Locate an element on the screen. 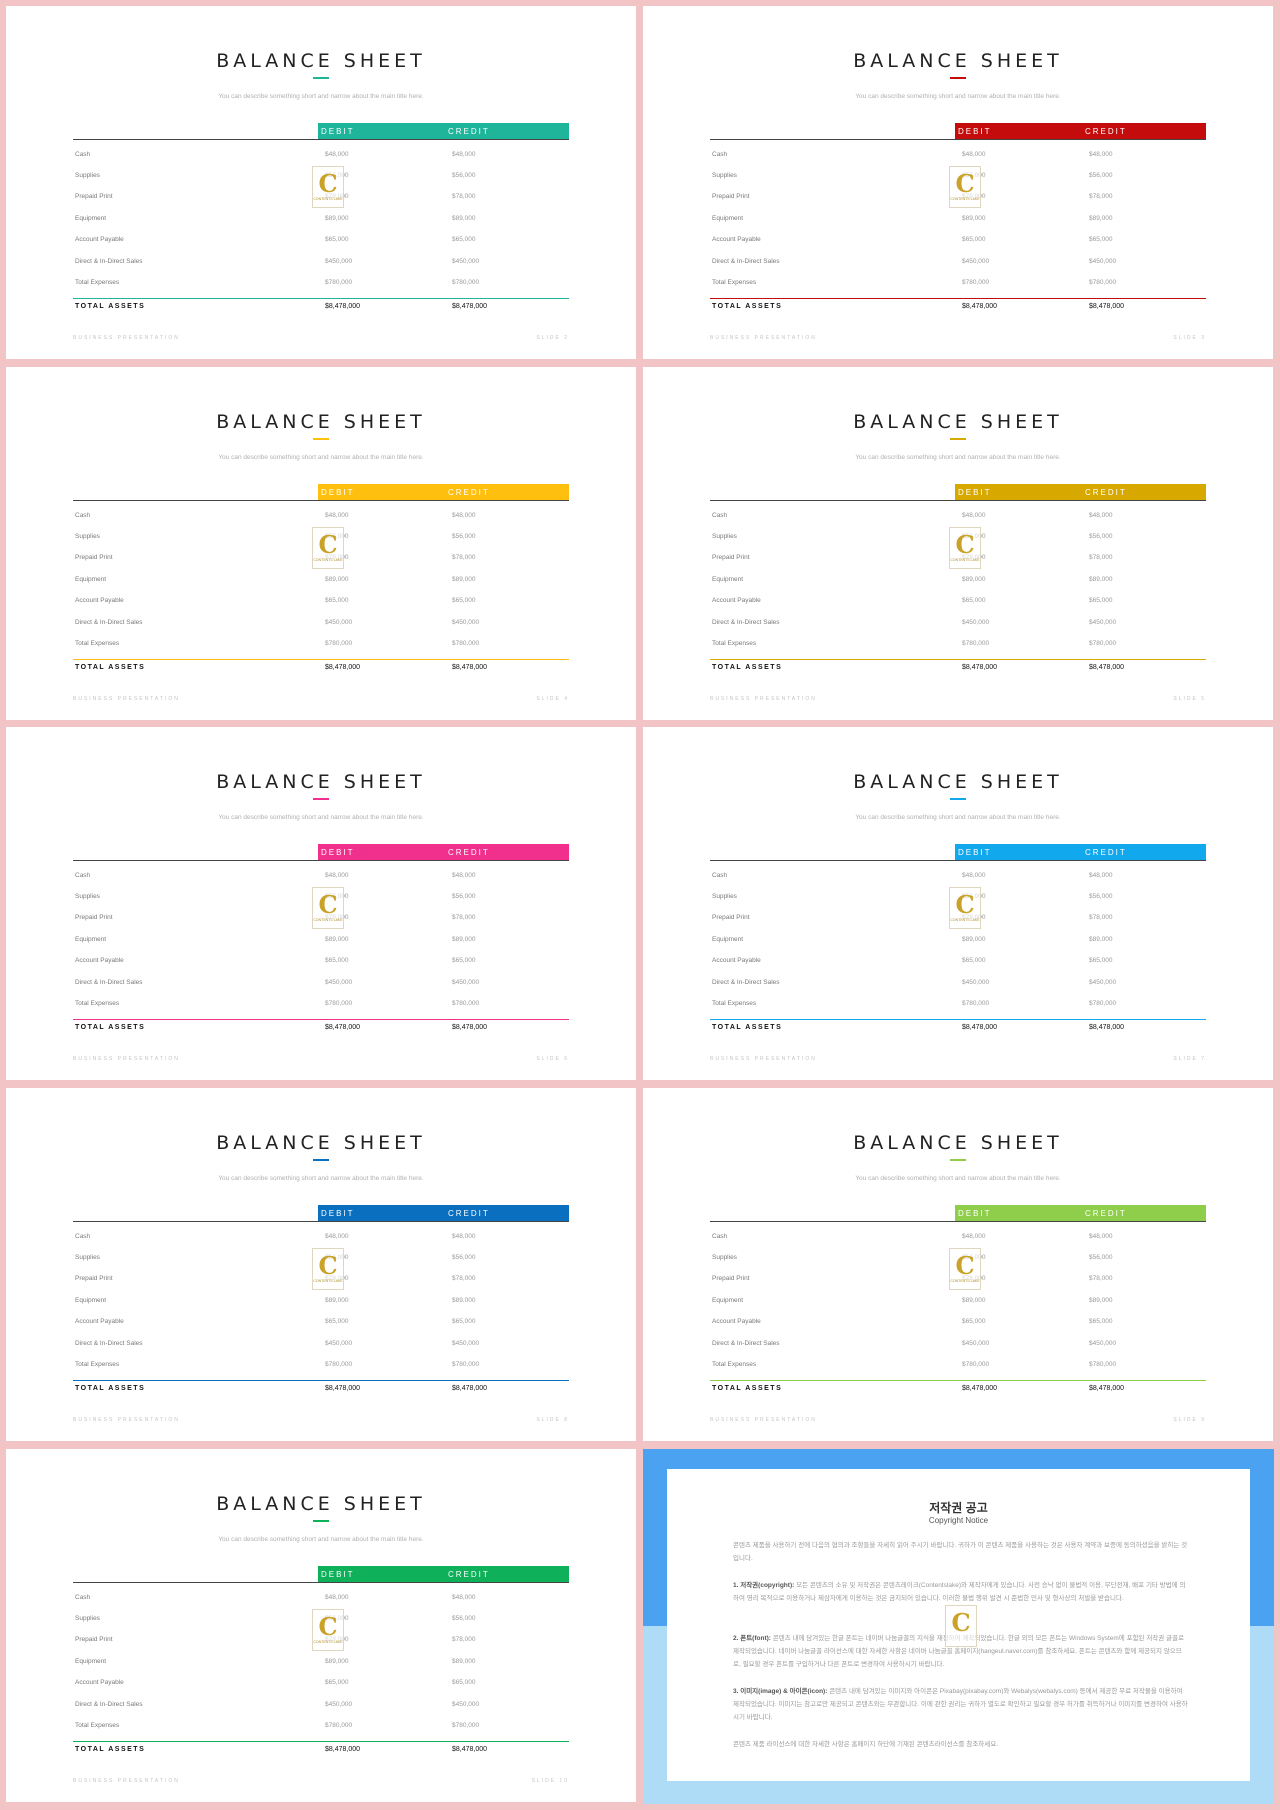  watermark-logo: C is located at coordinates (961, 1626).